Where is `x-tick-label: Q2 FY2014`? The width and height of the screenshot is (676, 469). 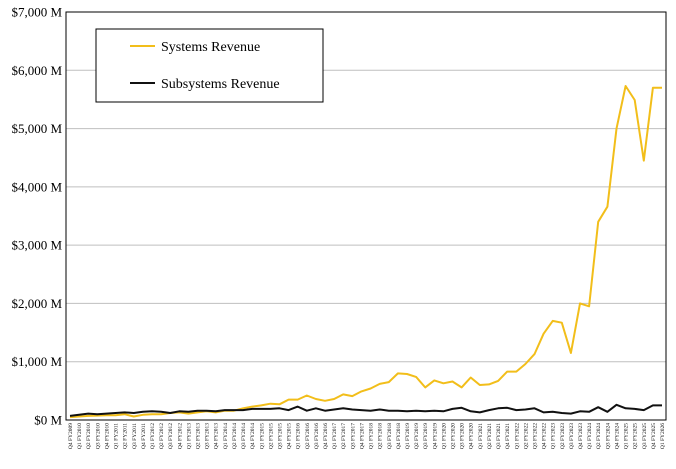
x-tick-label: Q2 FY2014 is located at coordinates (235, 436).